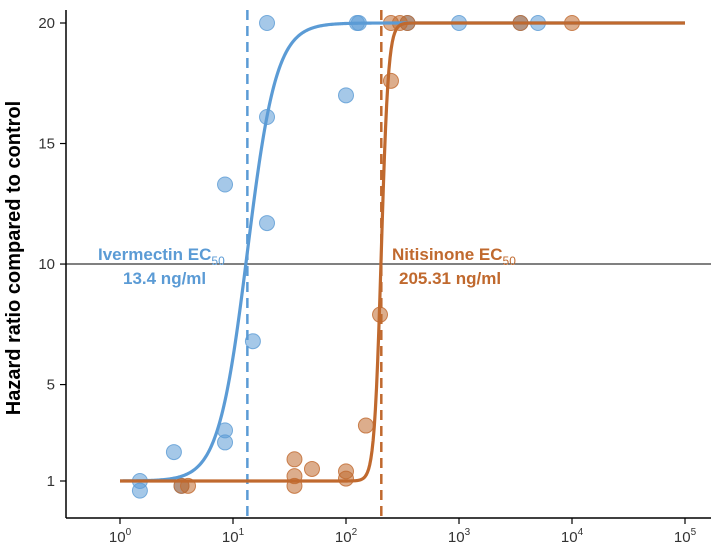 The width and height of the screenshot is (717, 552). Describe the element at coordinates (346, 536) in the screenshot. I see `x-tick-label: 10²` at that location.